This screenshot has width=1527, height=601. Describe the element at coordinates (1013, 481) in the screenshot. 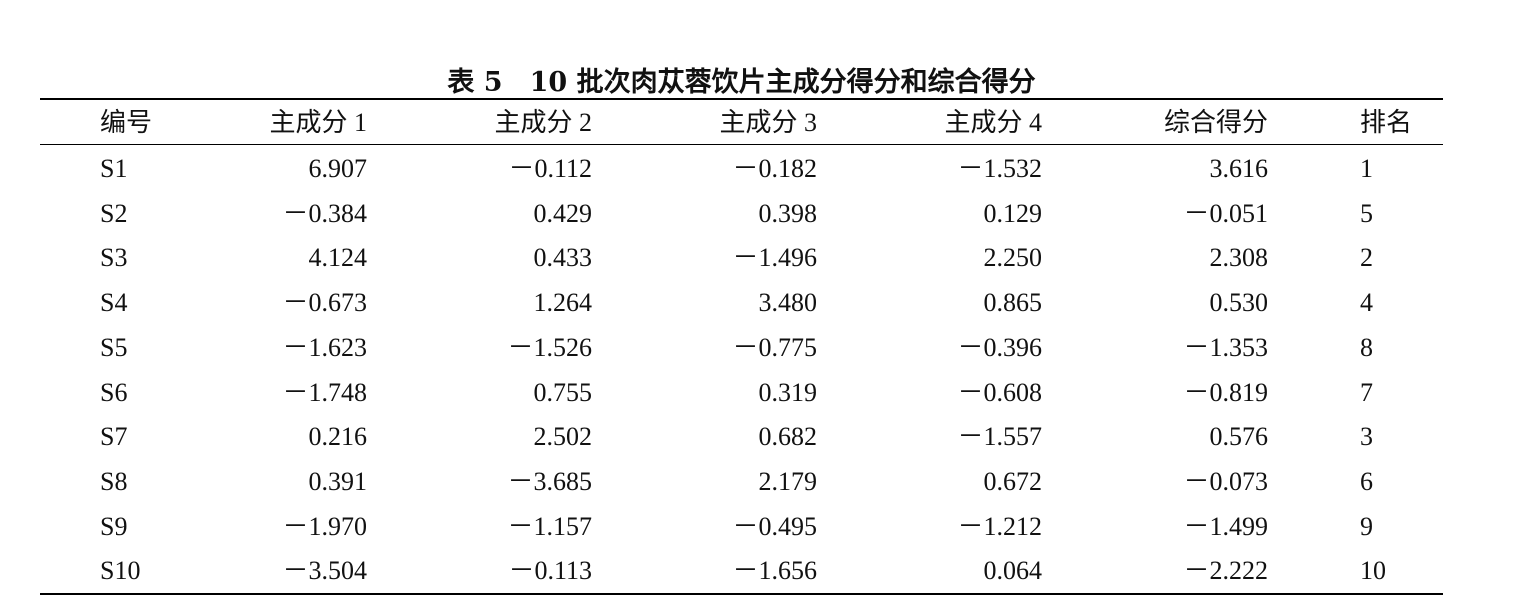

I see `cell: 0.672` at that location.